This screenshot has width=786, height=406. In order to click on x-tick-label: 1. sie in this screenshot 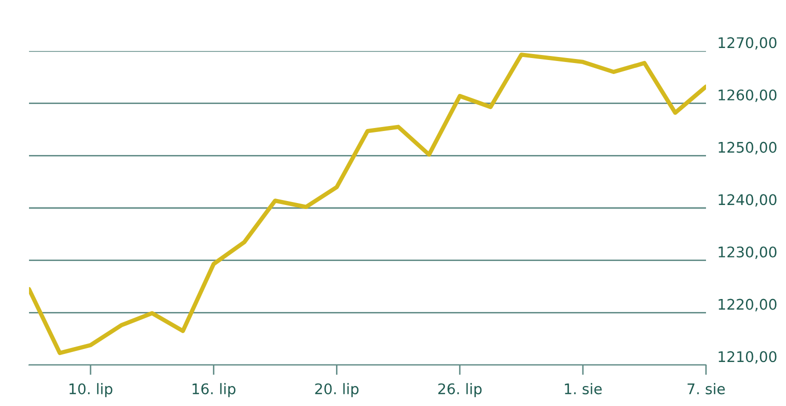, I will do `click(583, 388)`.